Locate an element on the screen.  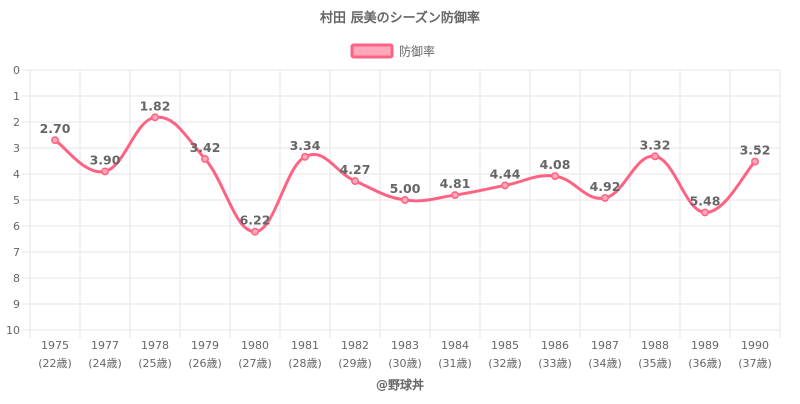
y-tick-label: 5 is located at coordinates (16, 200).